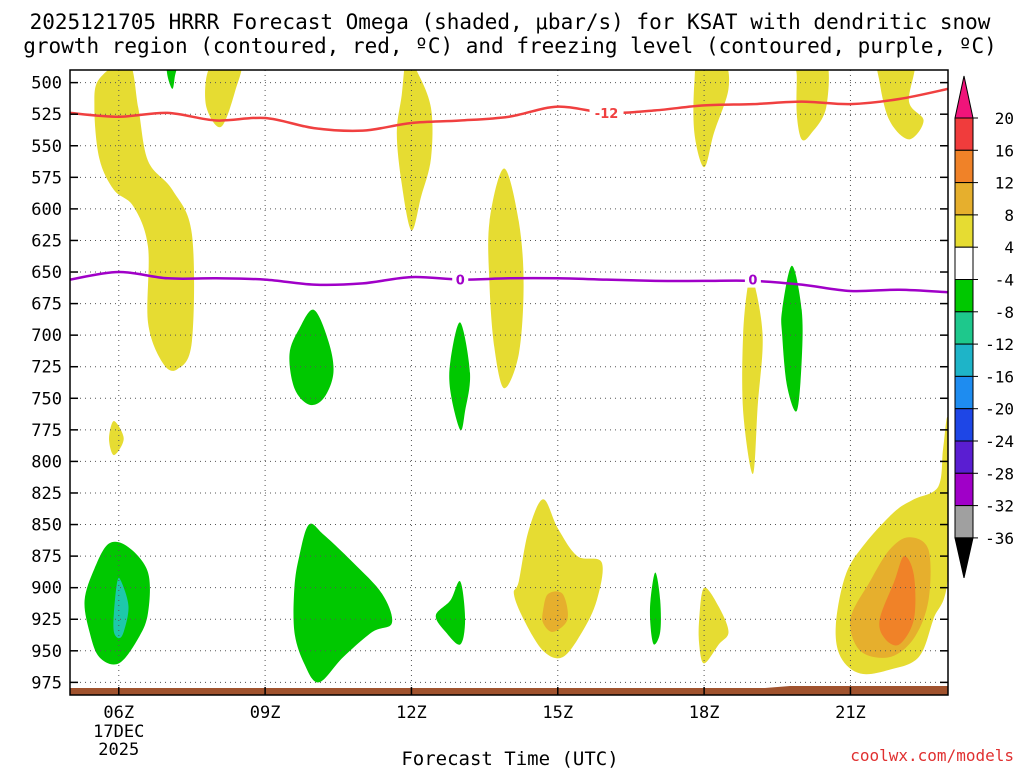  I want to click on y-tick-label-725: 725, so click(46, 368).